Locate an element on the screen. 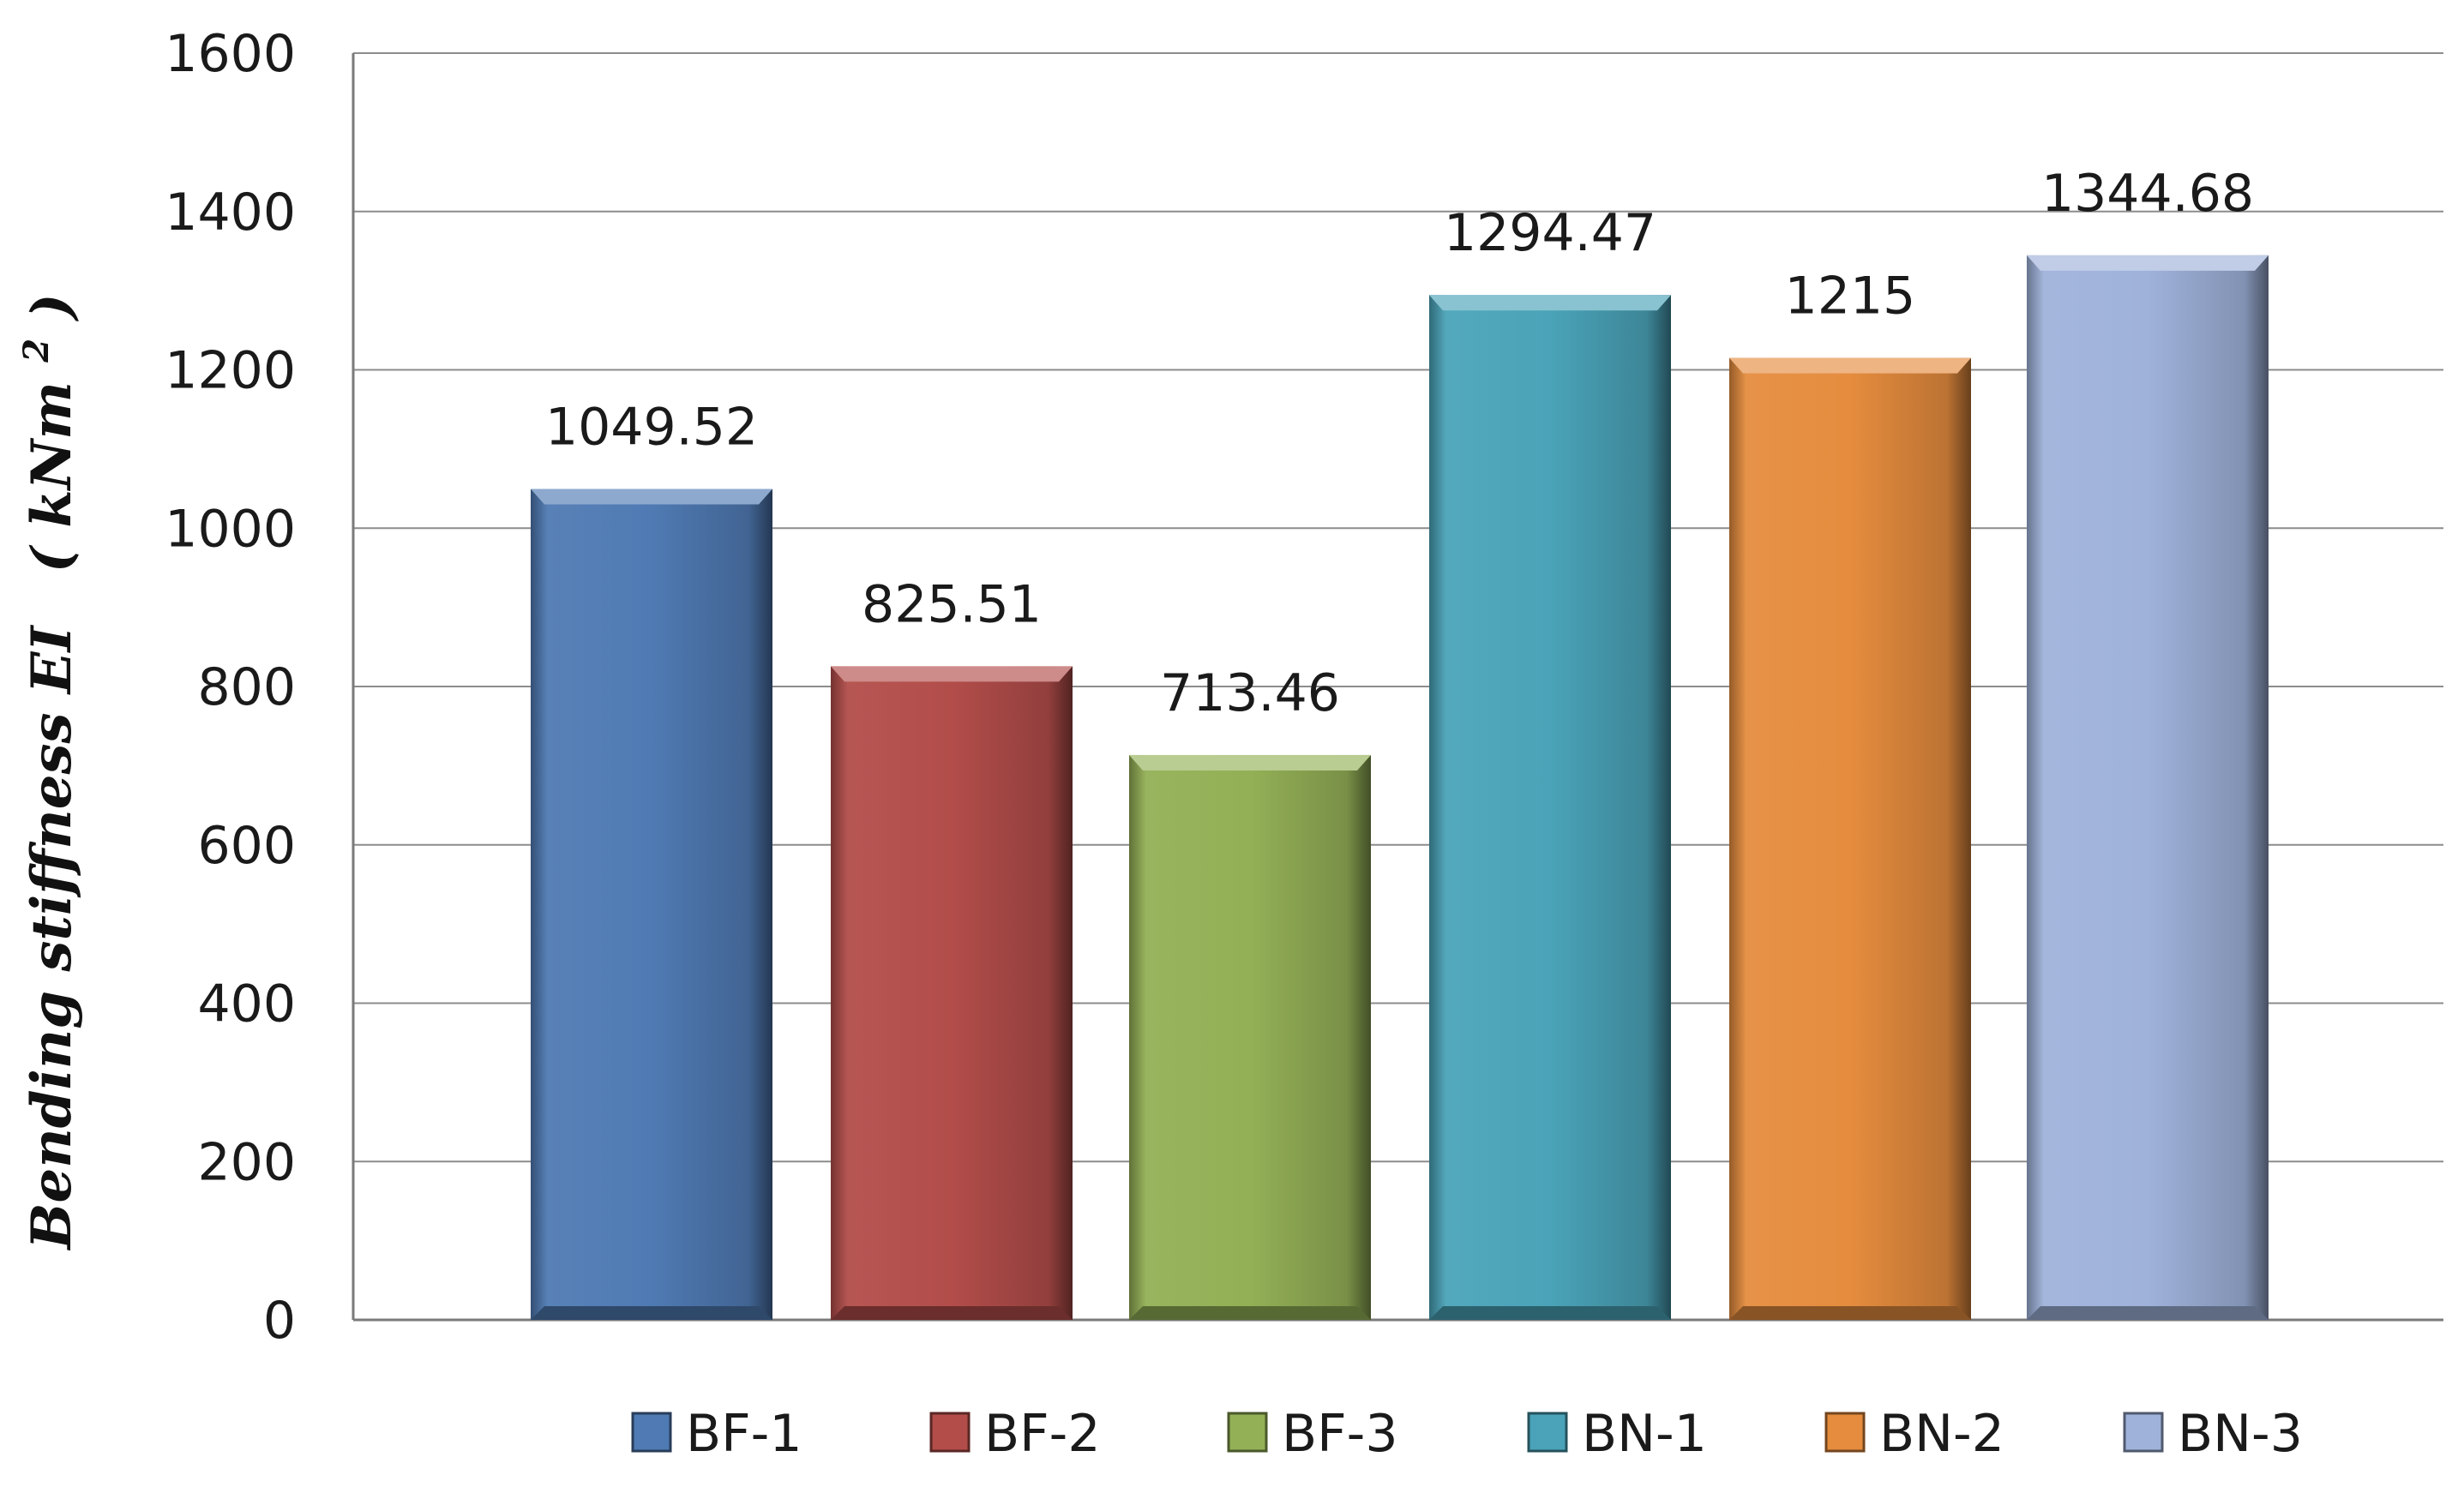  legend-label: BF-1 is located at coordinates (744, 1434).